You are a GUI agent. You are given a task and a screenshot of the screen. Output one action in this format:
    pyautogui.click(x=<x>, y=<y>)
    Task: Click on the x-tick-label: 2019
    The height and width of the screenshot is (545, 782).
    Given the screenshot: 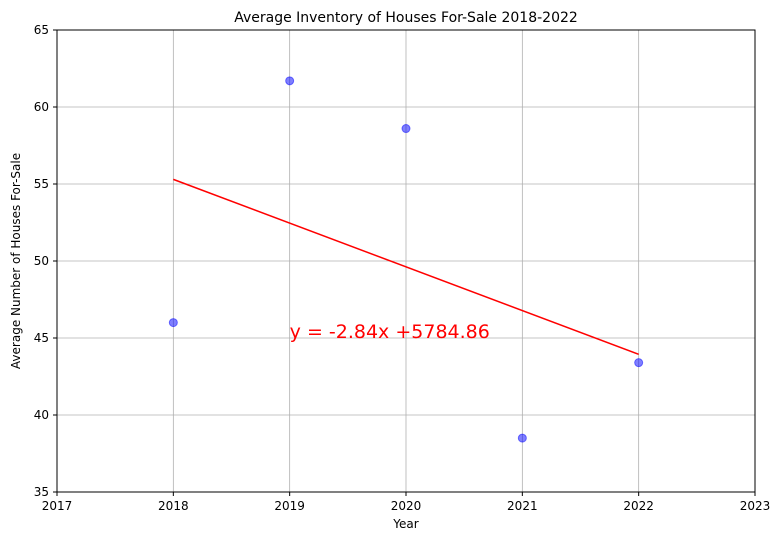 What is the action you would take?
    pyautogui.click(x=289, y=506)
    